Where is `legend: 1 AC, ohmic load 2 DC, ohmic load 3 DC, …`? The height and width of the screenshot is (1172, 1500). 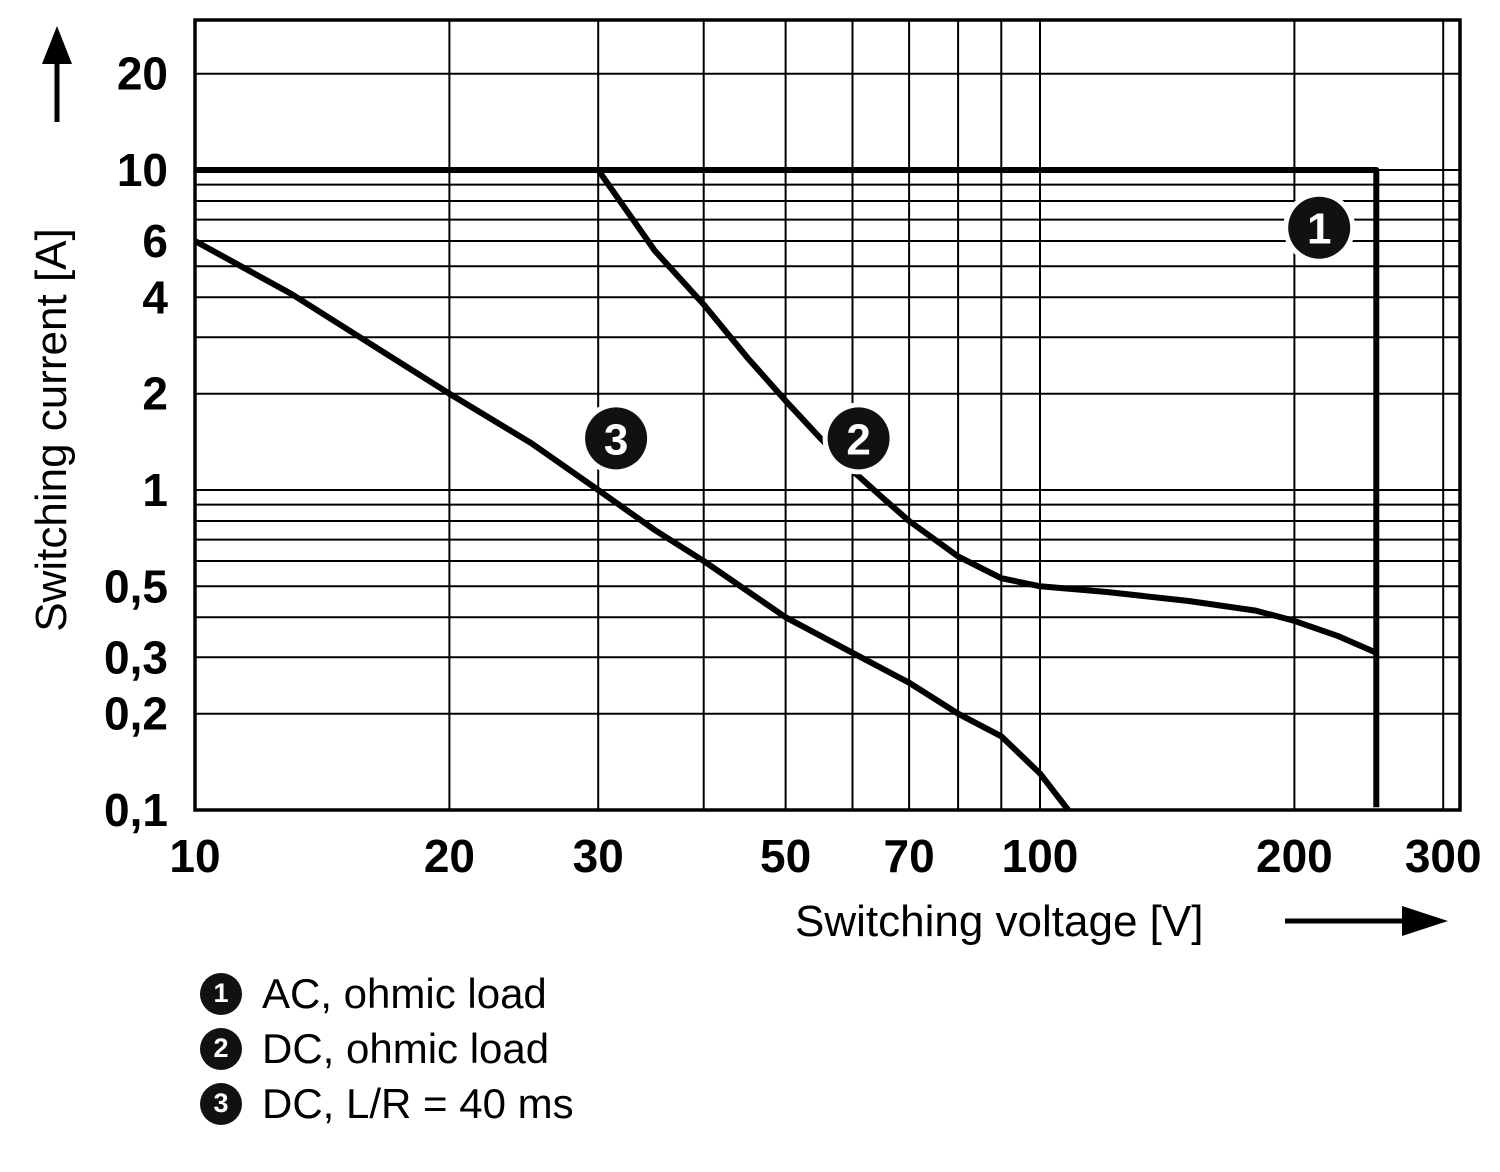 legend: 1 AC, ohmic load 2 DC, ohmic load 3 DC, … is located at coordinates (387, 1048).